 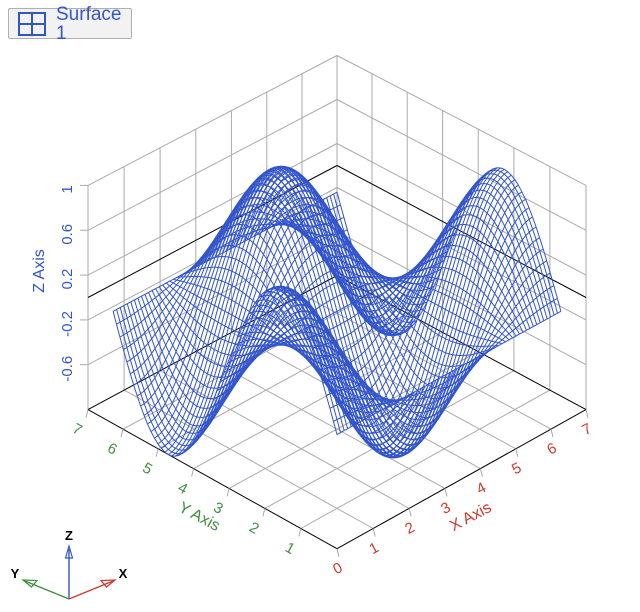 I want to click on svg-text: Z, so click(x=69, y=535).